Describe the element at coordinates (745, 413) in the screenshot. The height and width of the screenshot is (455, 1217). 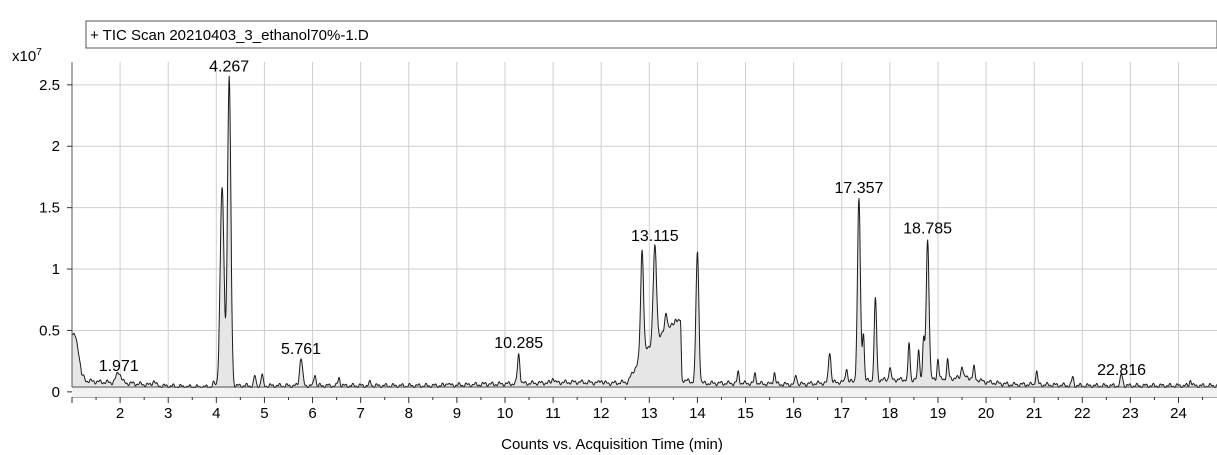
I see `x-tick-label: 15` at that location.